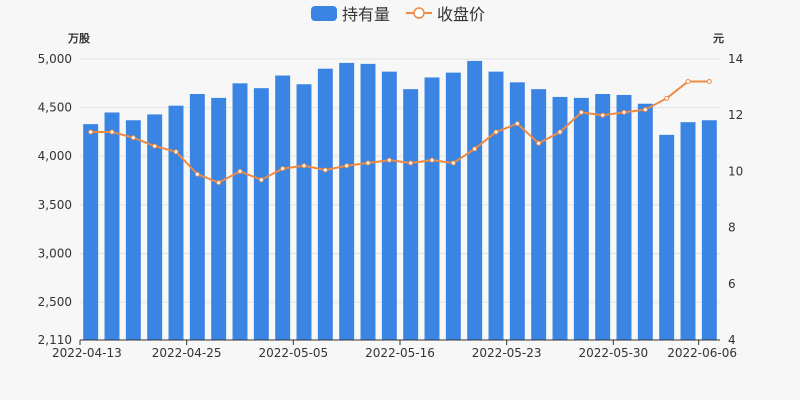  Describe the element at coordinates (55, 108) in the screenshot. I see `y-left-tick-label: 4,500` at that location.